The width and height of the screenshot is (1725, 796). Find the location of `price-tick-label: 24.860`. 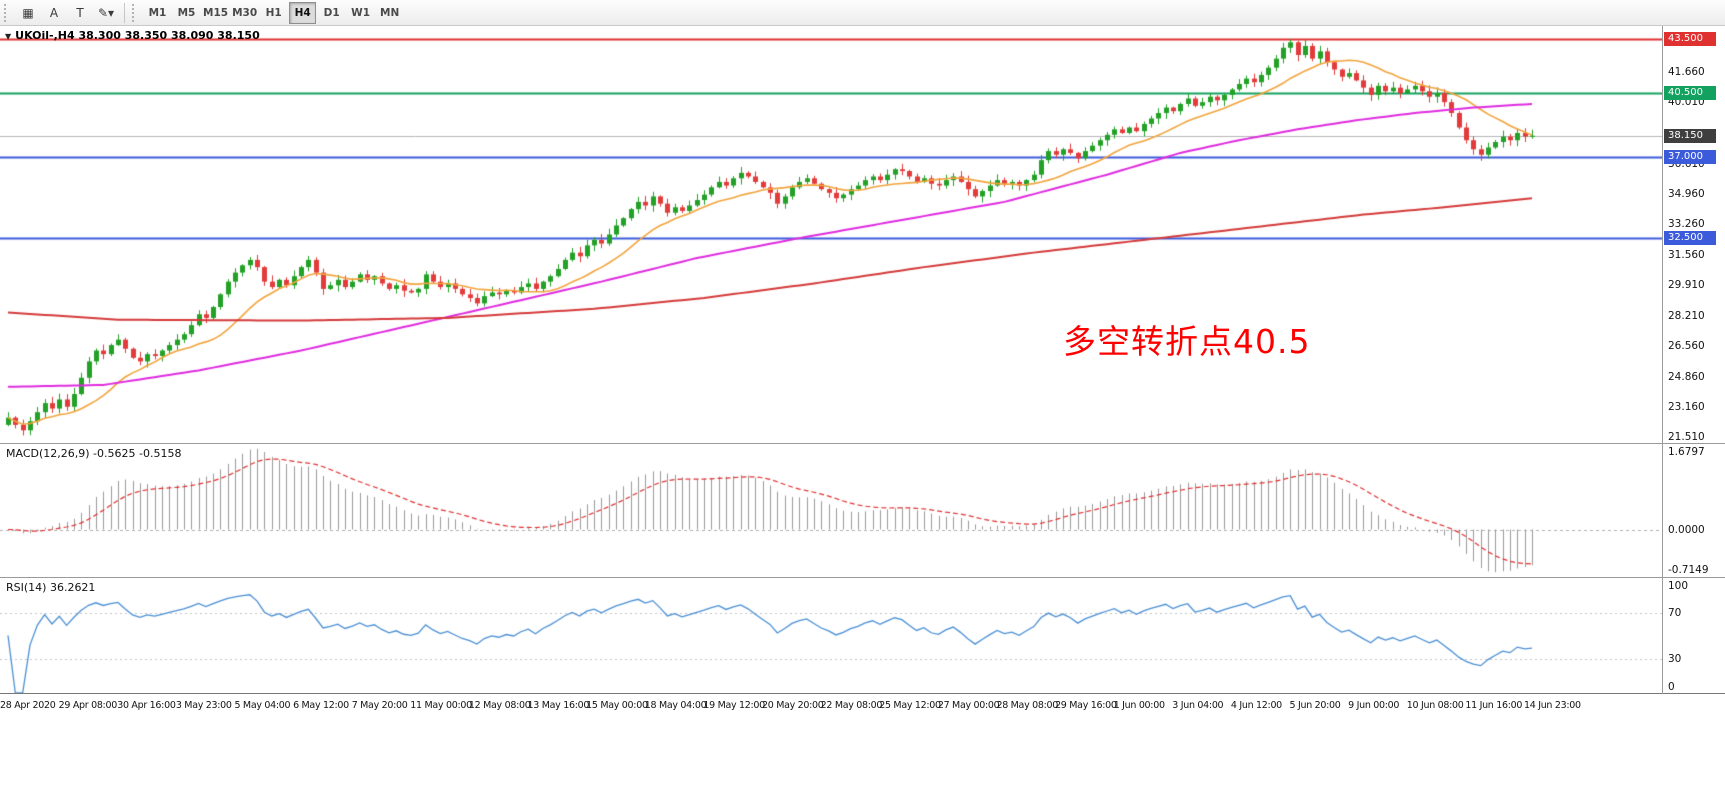

price-tick-label: 24.860 is located at coordinates (1686, 376).